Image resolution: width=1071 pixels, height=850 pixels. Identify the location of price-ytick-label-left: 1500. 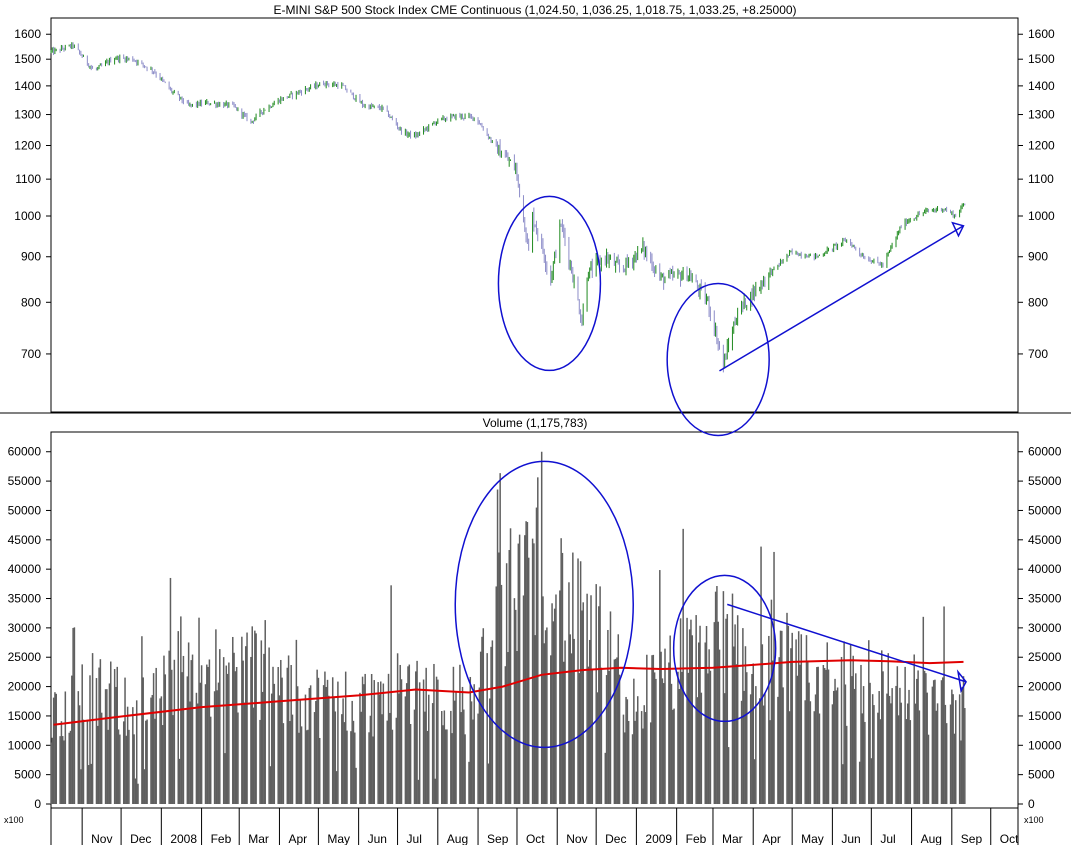
(27, 59).